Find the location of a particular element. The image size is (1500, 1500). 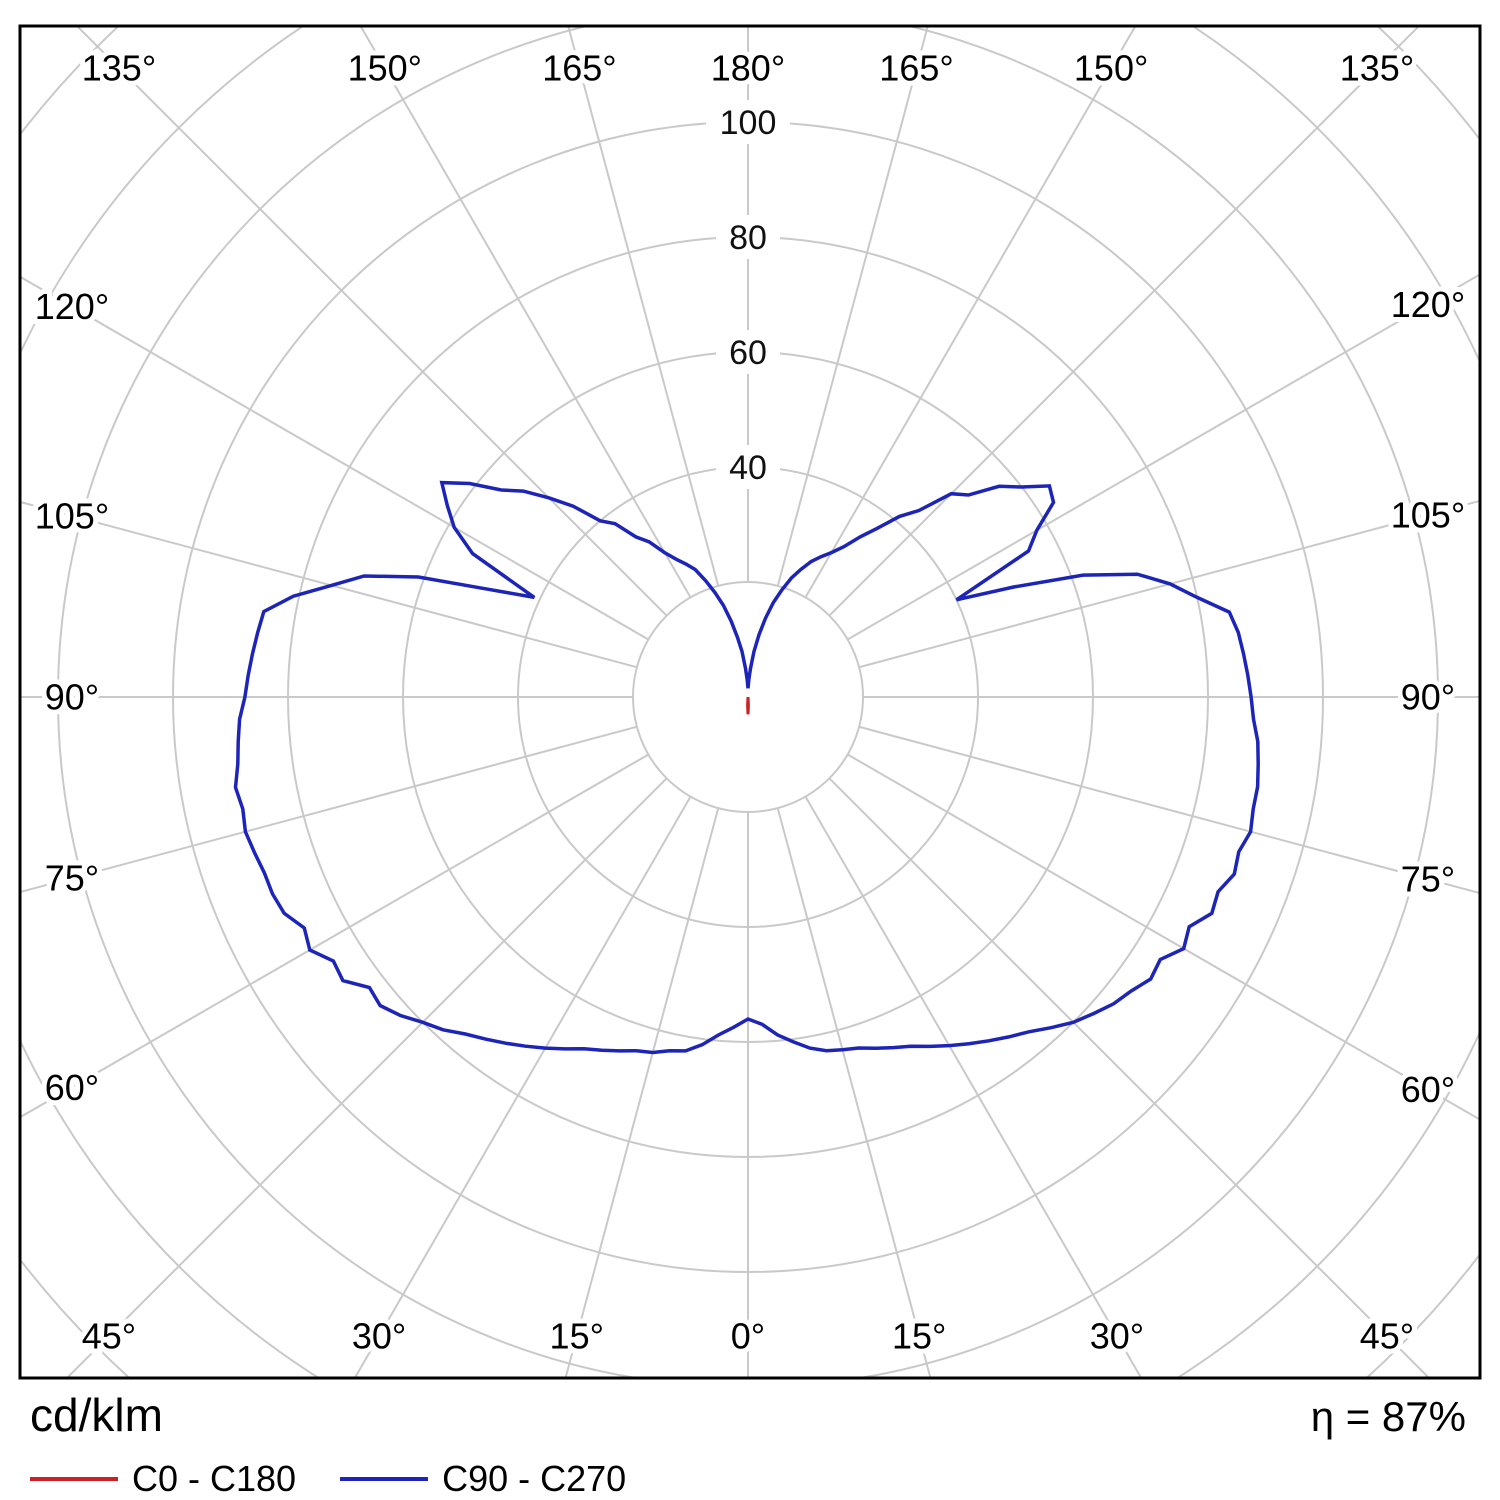

legend-item-c90-c270: C90 - C270 is located at coordinates (483, 1479).